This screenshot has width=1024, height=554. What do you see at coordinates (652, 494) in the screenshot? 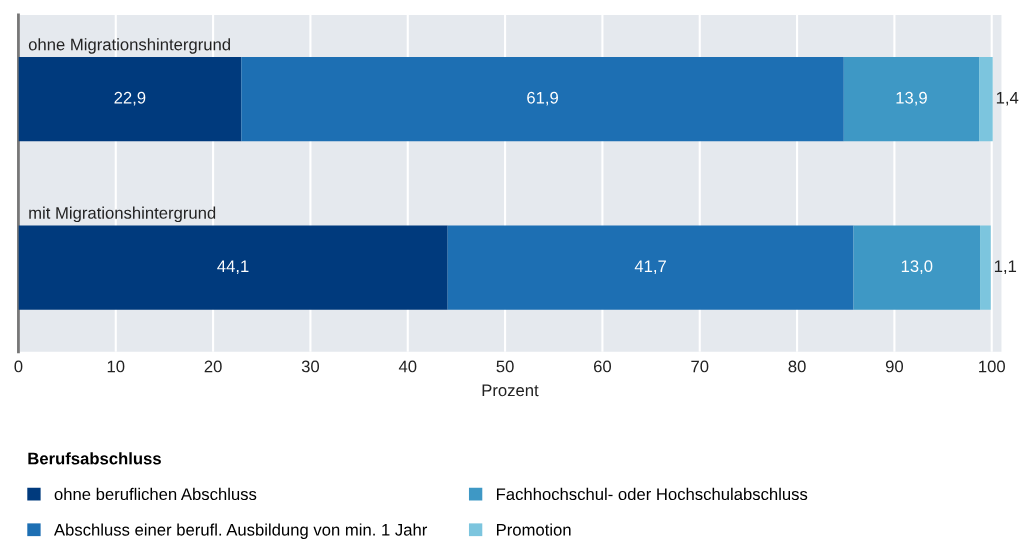
I see `legend-label: Fachhochschul- oder Hochschulabschluss` at bounding box center [652, 494].